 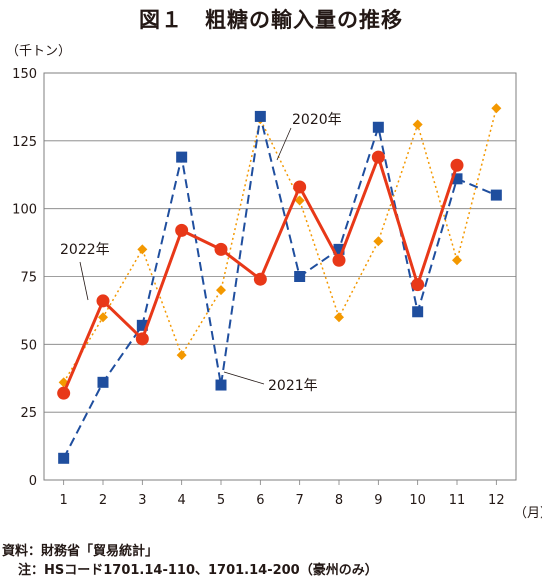 I want to click on label-leader-2021, so click(x=244, y=378).